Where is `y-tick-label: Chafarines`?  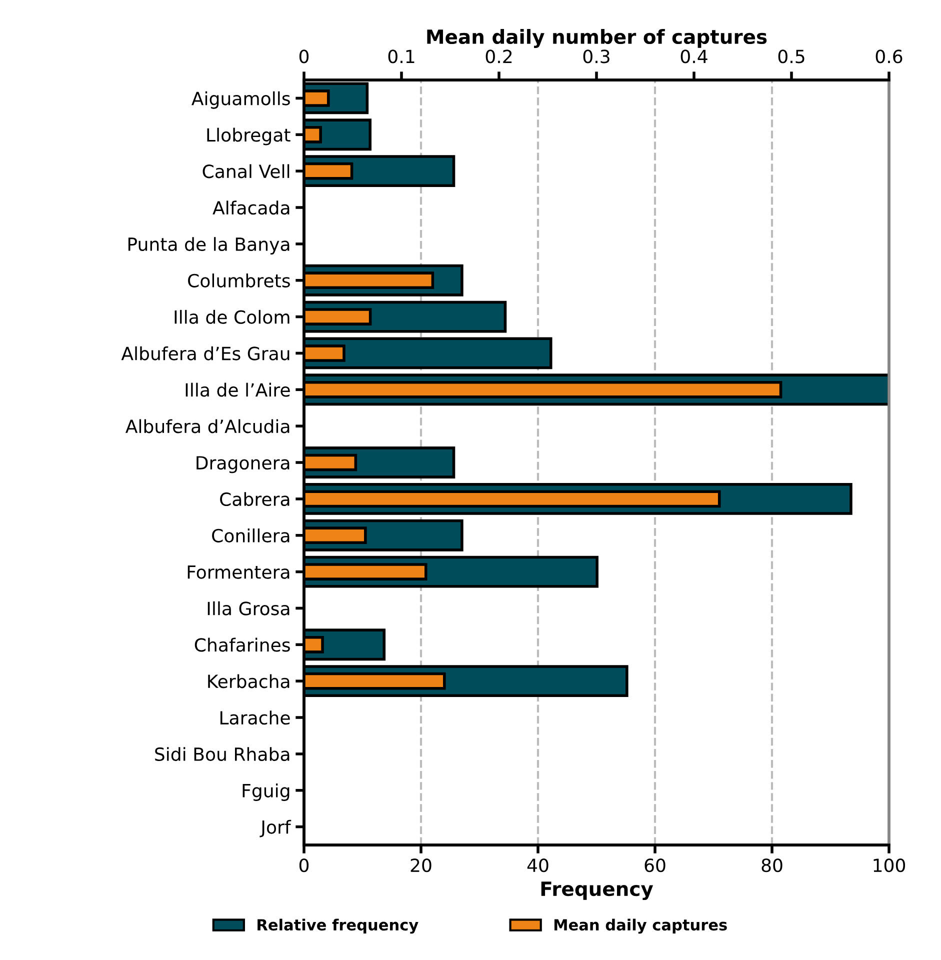 y-tick-label: Chafarines is located at coordinates (242, 645).